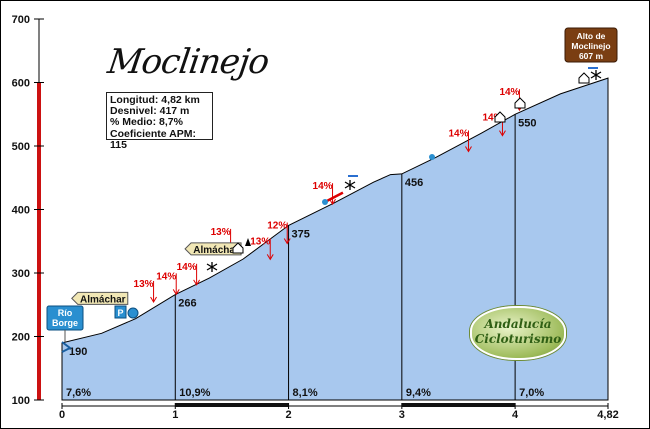  What do you see at coordinates (607, 415) in the screenshot?
I see `x-tick-label: 4,82` at bounding box center [607, 415].